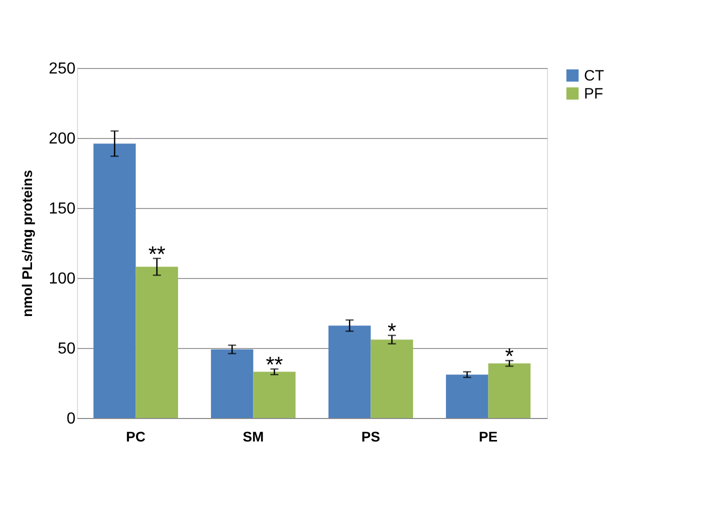  I want to click on y-tick-label: 200, so click(62, 139).